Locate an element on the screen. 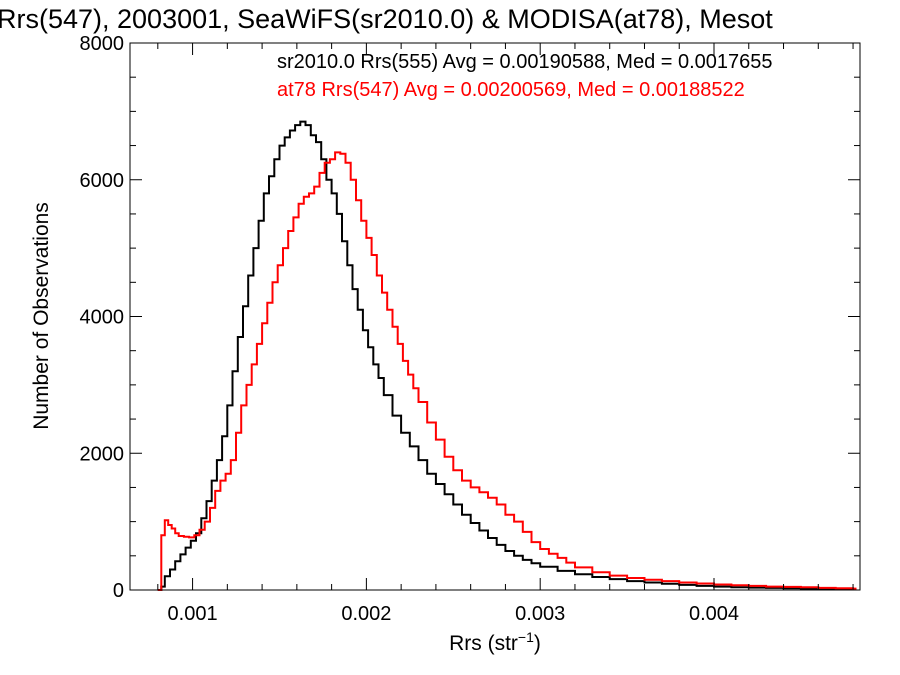  x-axis-label-end: ) is located at coordinates (537, 643).